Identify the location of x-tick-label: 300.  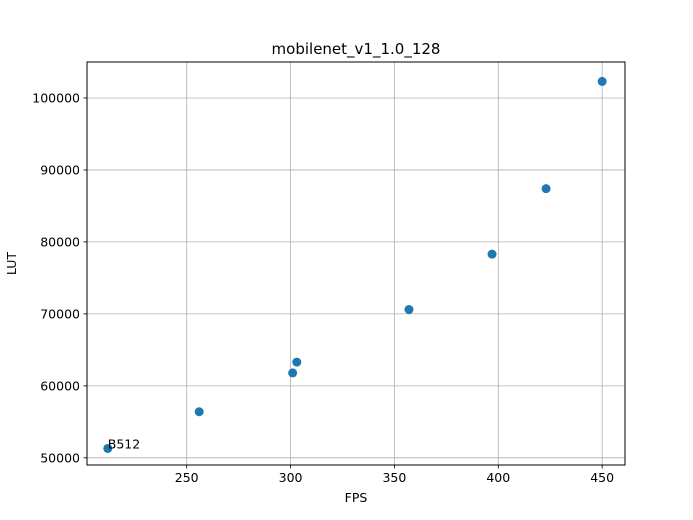
(291, 477).